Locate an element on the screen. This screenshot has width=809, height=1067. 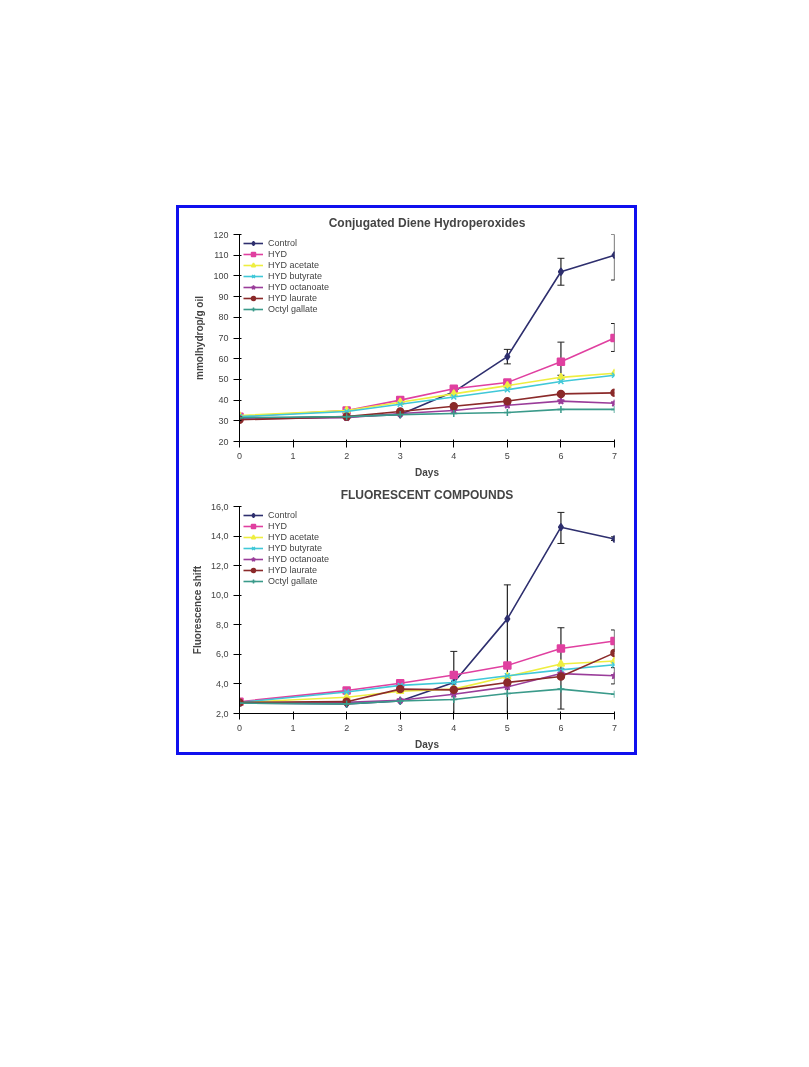
y-tick-label: 40 is located at coordinates (223, 400).